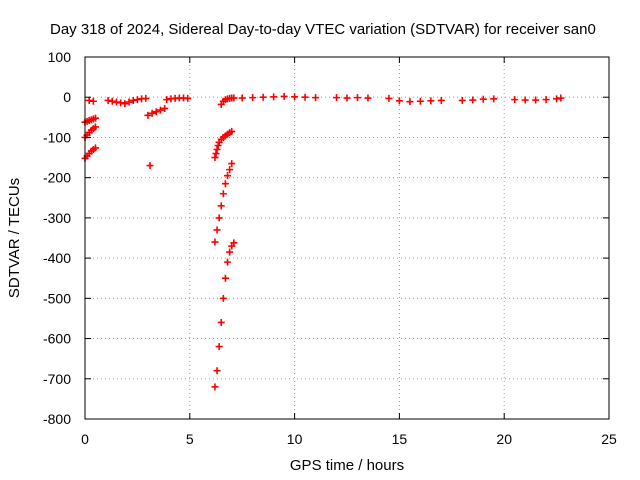 The width and height of the screenshot is (640, 480). What do you see at coordinates (14, 238) in the screenshot?
I see `y-axis-title: SDTVAR / TECUs` at bounding box center [14, 238].